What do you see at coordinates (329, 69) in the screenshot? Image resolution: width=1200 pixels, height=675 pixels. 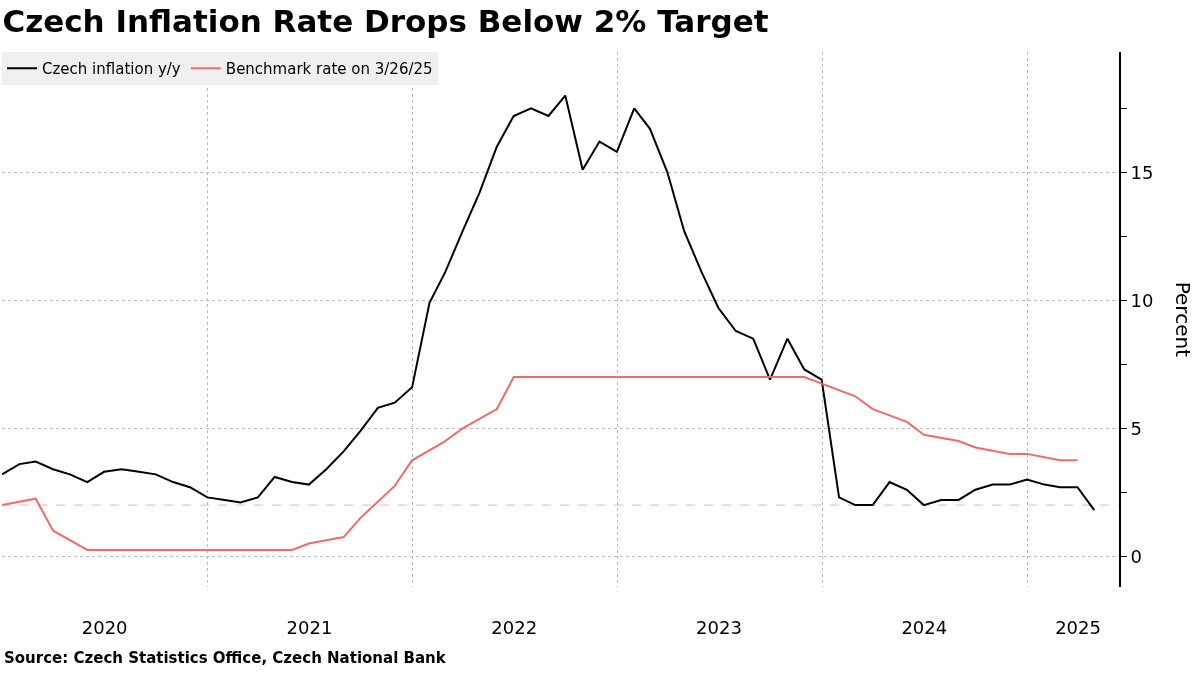 I see `legend-label: Benchmark rate on 3/26/25` at bounding box center [329, 69].